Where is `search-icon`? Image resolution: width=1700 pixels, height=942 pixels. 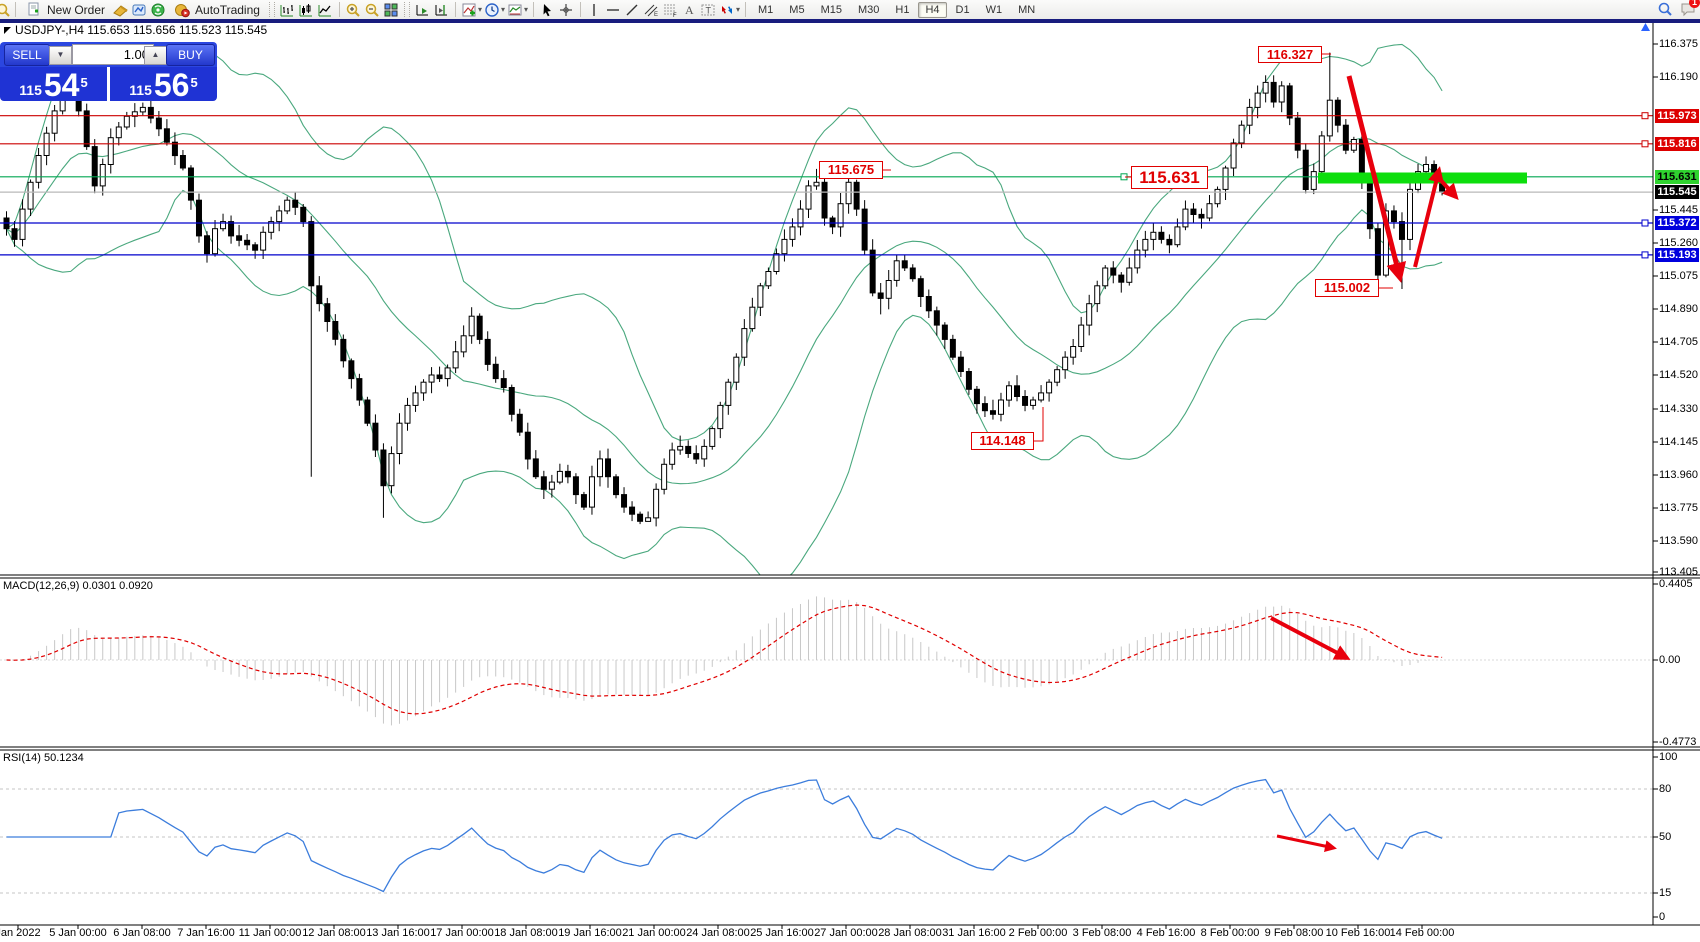
search-icon is located at coordinates (1664, 9).